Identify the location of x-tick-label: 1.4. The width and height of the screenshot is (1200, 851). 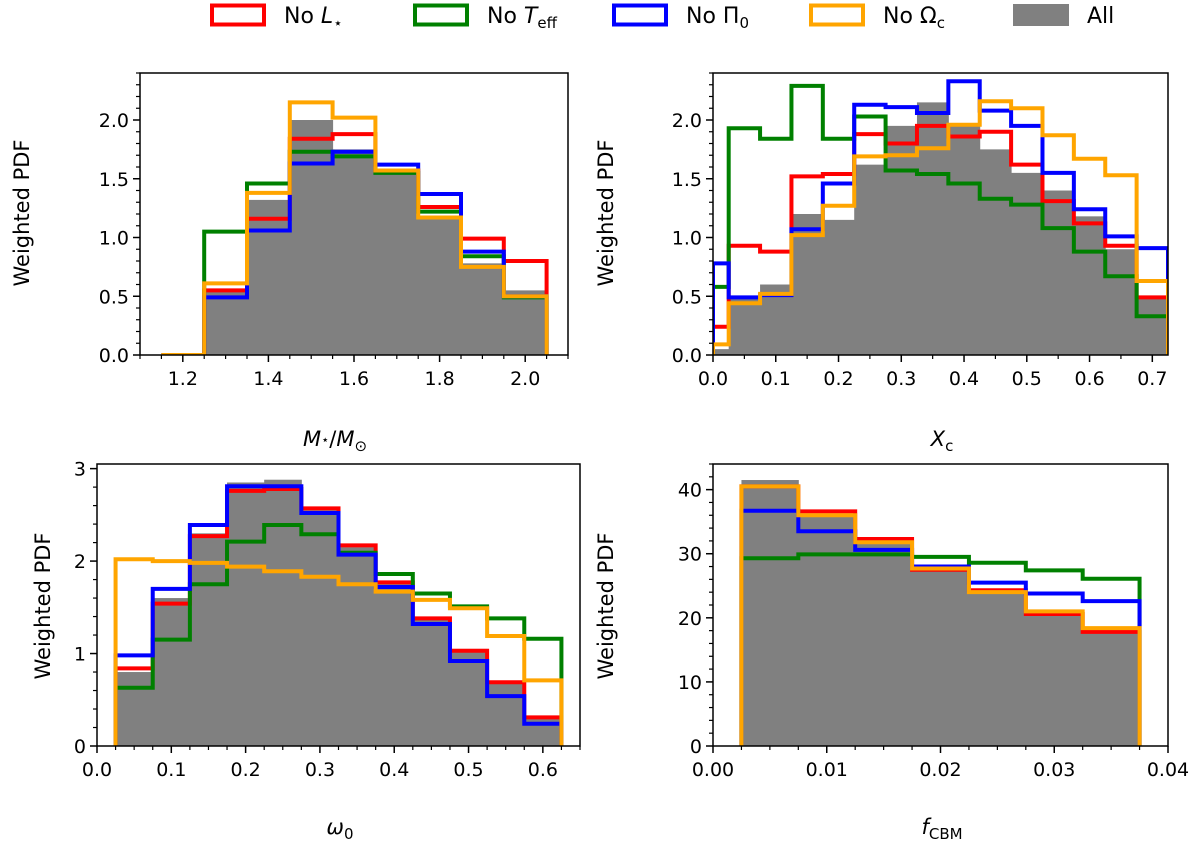
(268, 379).